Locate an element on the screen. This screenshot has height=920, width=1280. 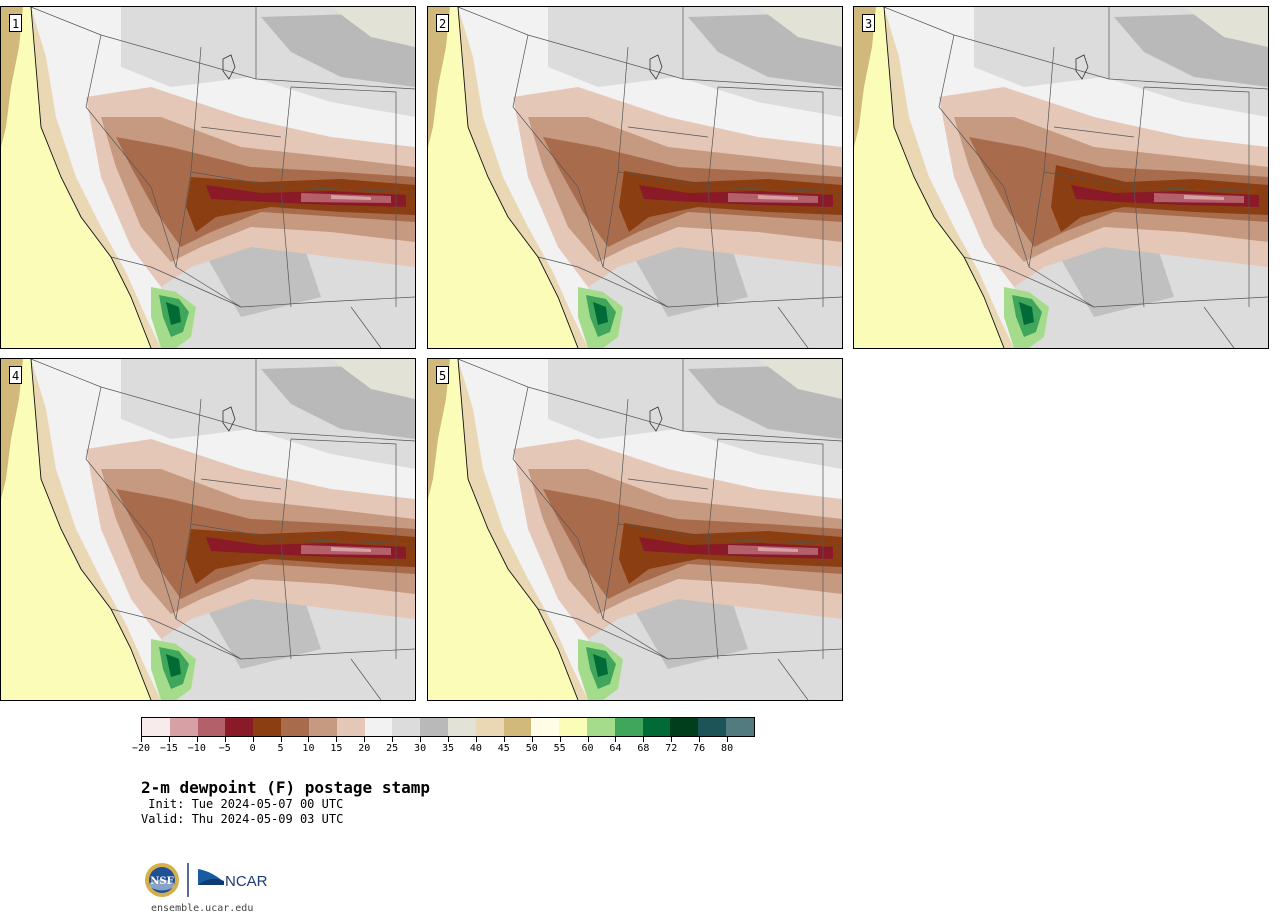
ncar-logo-text: NCAR is located at coordinates (246, 881).